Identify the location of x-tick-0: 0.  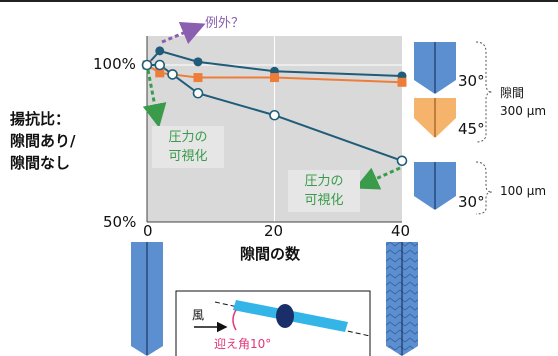
(148, 231).